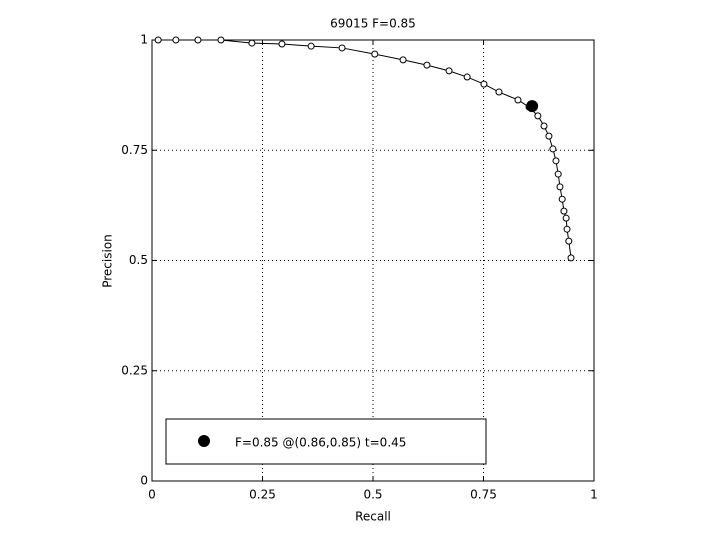 Image resolution: width=720 pixels, height=540 pixels. I want to click on x-tick-label: 0, so click(152, 495).